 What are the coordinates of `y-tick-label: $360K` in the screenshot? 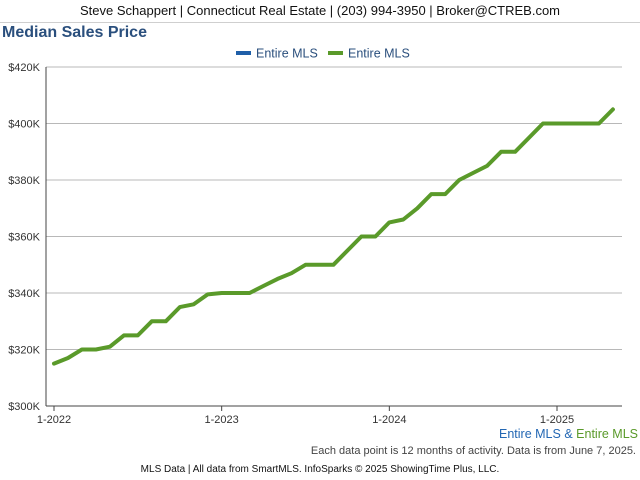 It's located at (24, 238).